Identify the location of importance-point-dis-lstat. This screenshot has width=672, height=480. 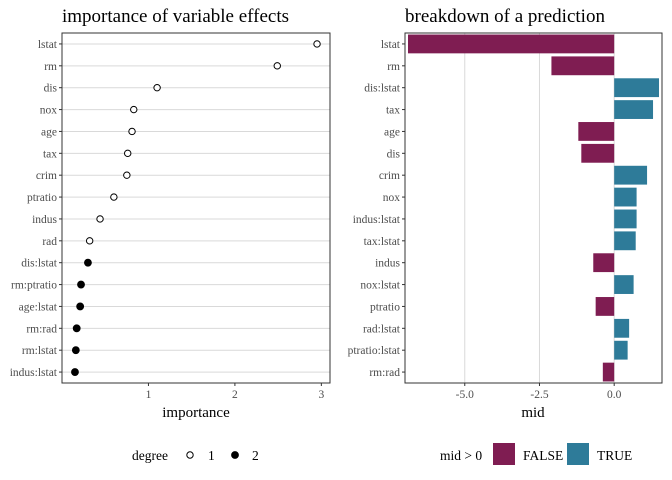
(88, 262).